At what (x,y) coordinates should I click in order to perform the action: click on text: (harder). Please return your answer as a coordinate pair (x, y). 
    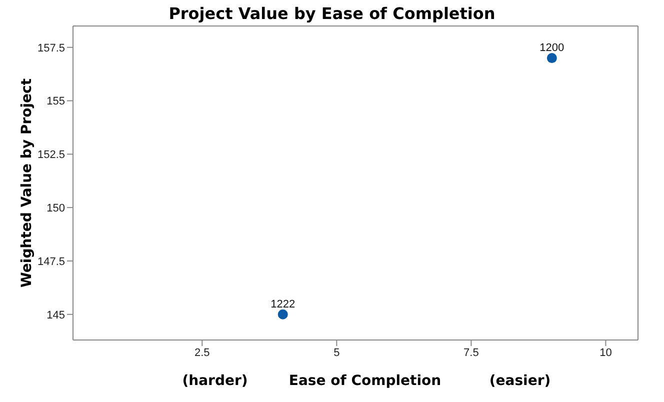
    Looking at the image, I should click on (215, 381).